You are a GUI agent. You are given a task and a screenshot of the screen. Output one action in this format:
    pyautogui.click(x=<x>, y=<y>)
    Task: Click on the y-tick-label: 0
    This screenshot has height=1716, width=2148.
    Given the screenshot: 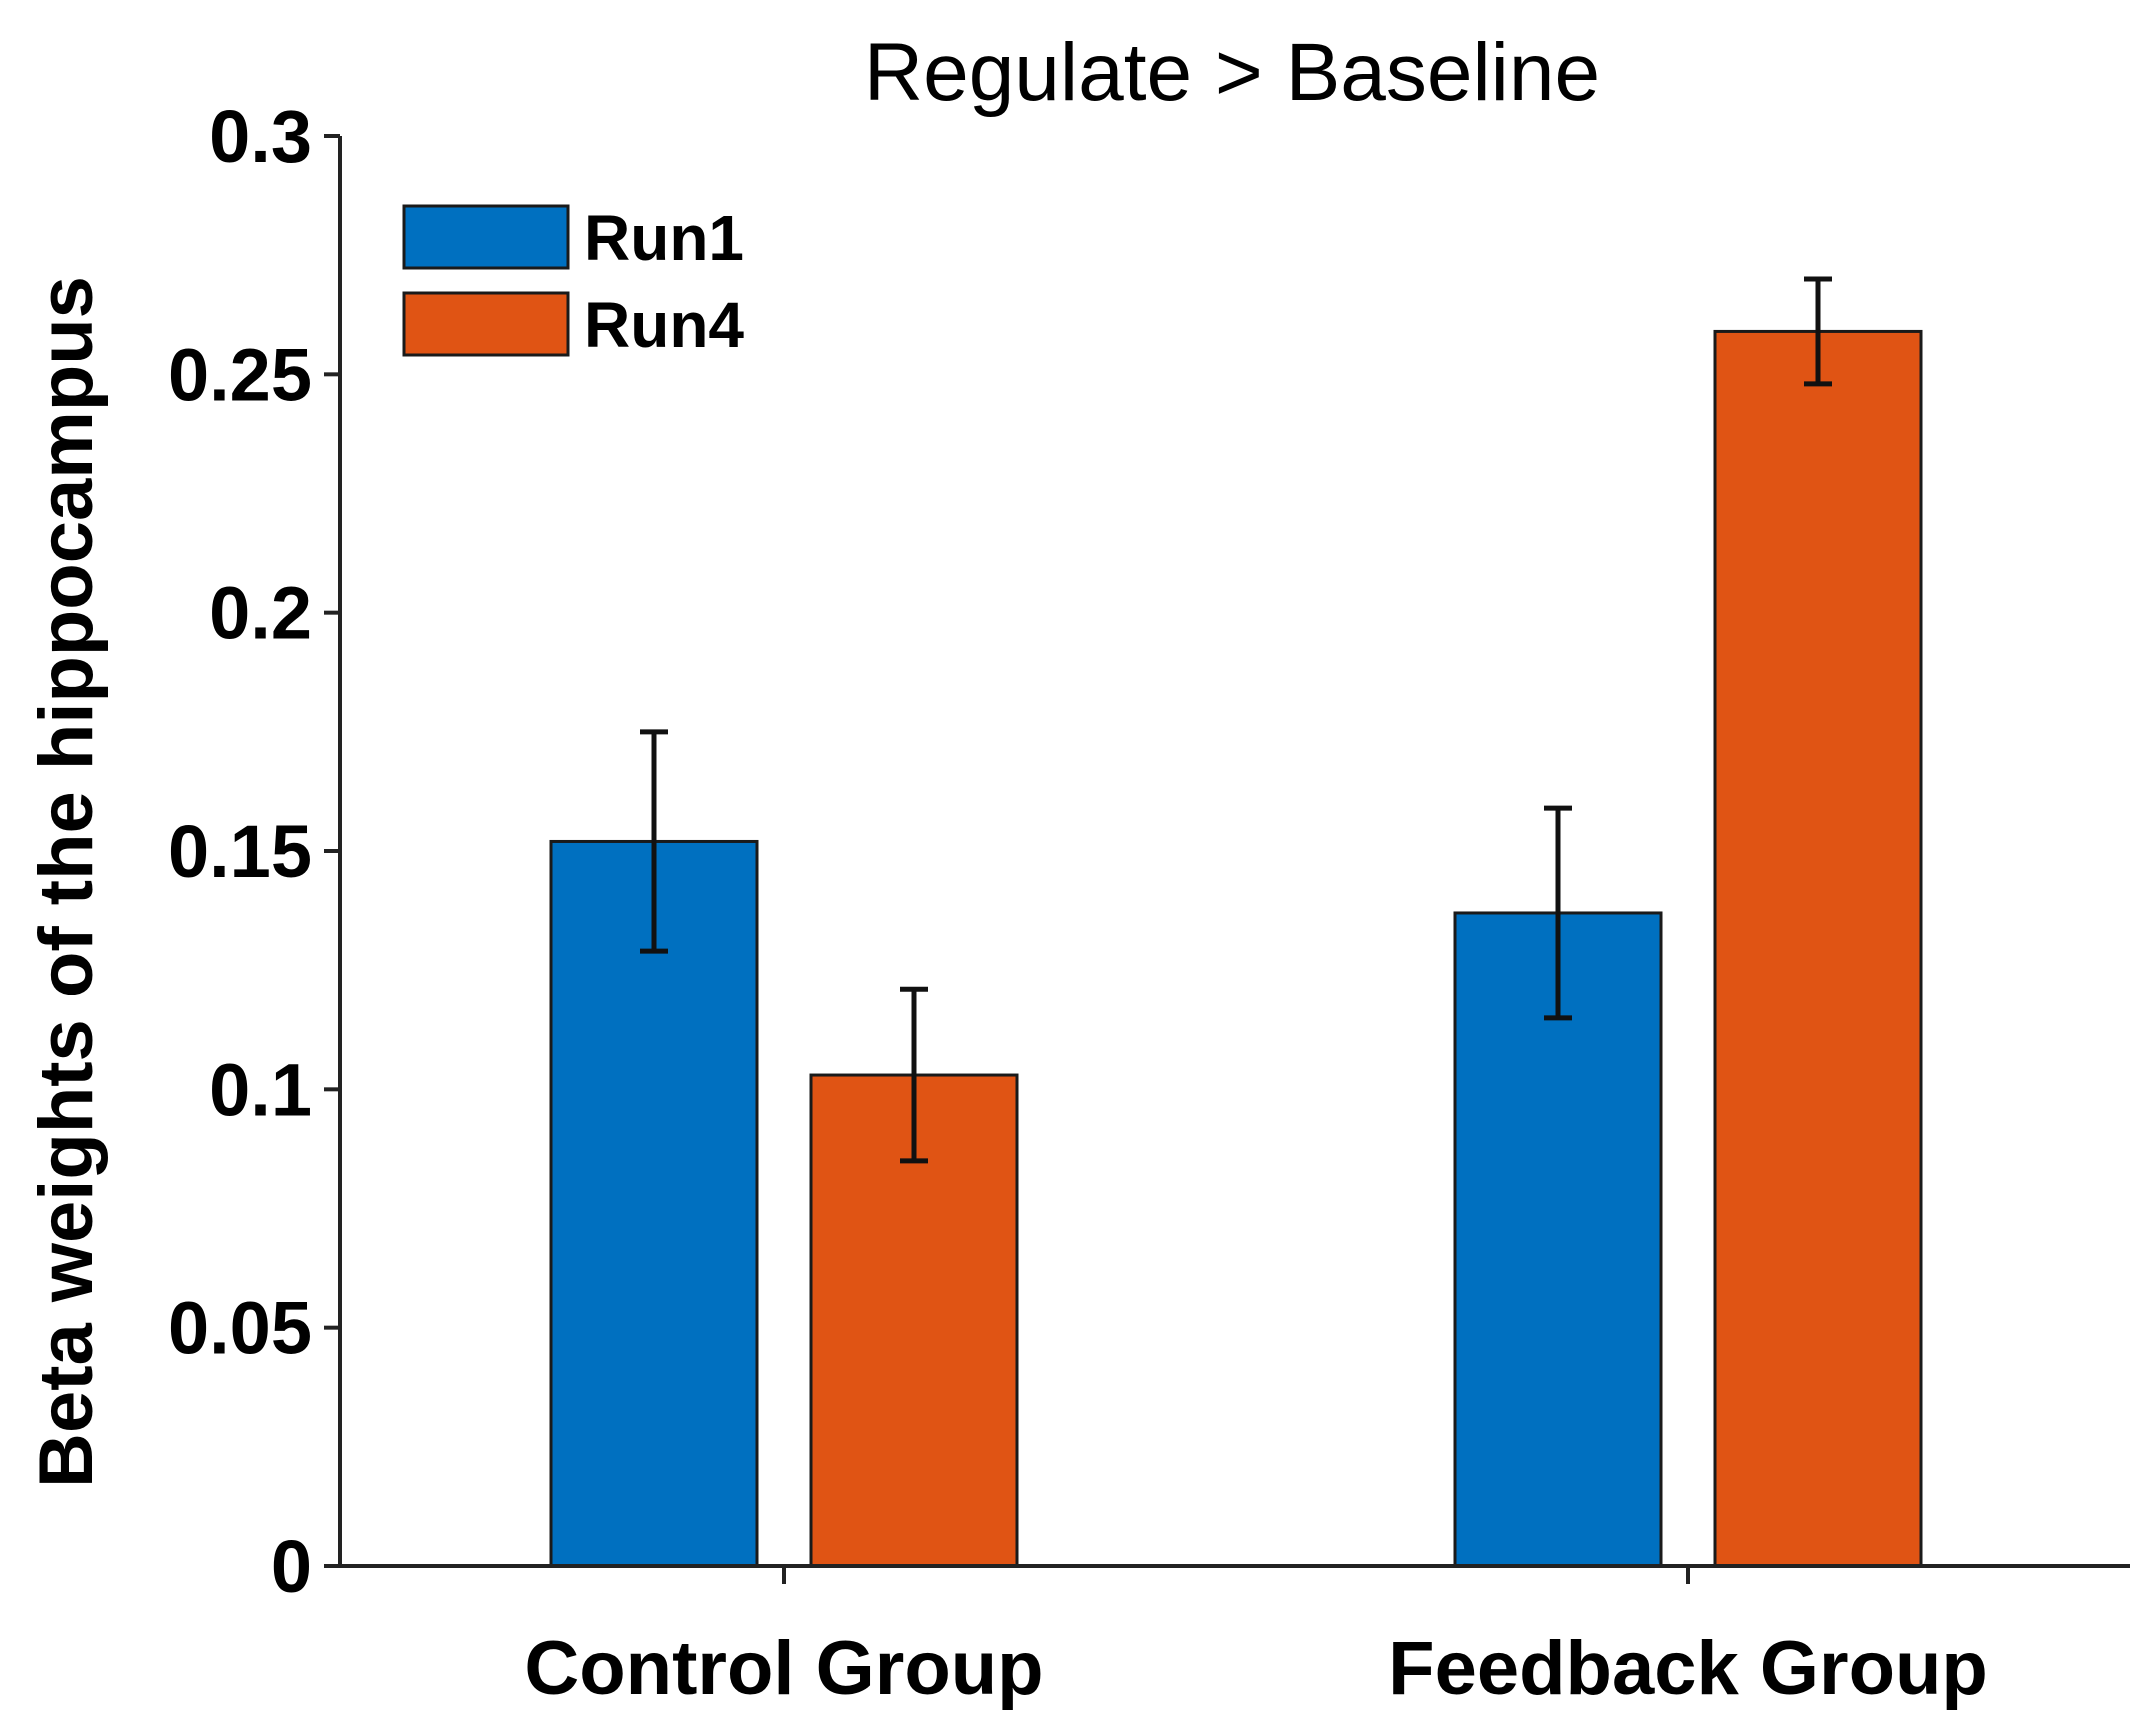 What is the action you would take?
    pyautogui.click(x=291, y=1566)
    